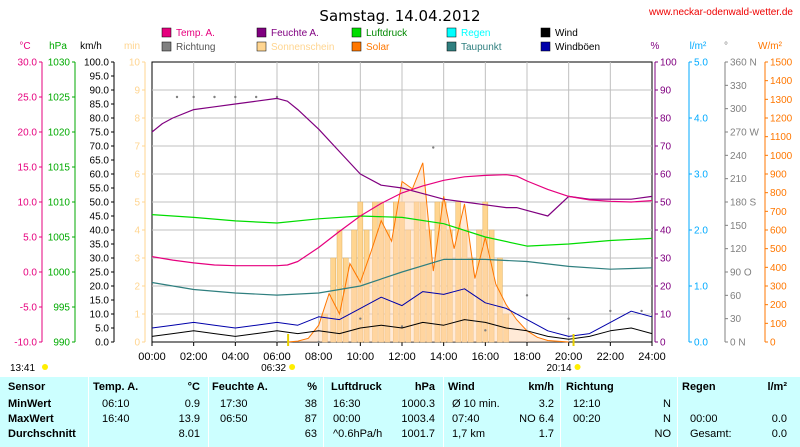 Image resolution: width=800 pixels, height=447 pixels. What do you see at coordinates (778, 268) in the screenshot?
I see `tick-solar: 400` at bounding box center [778, 268].